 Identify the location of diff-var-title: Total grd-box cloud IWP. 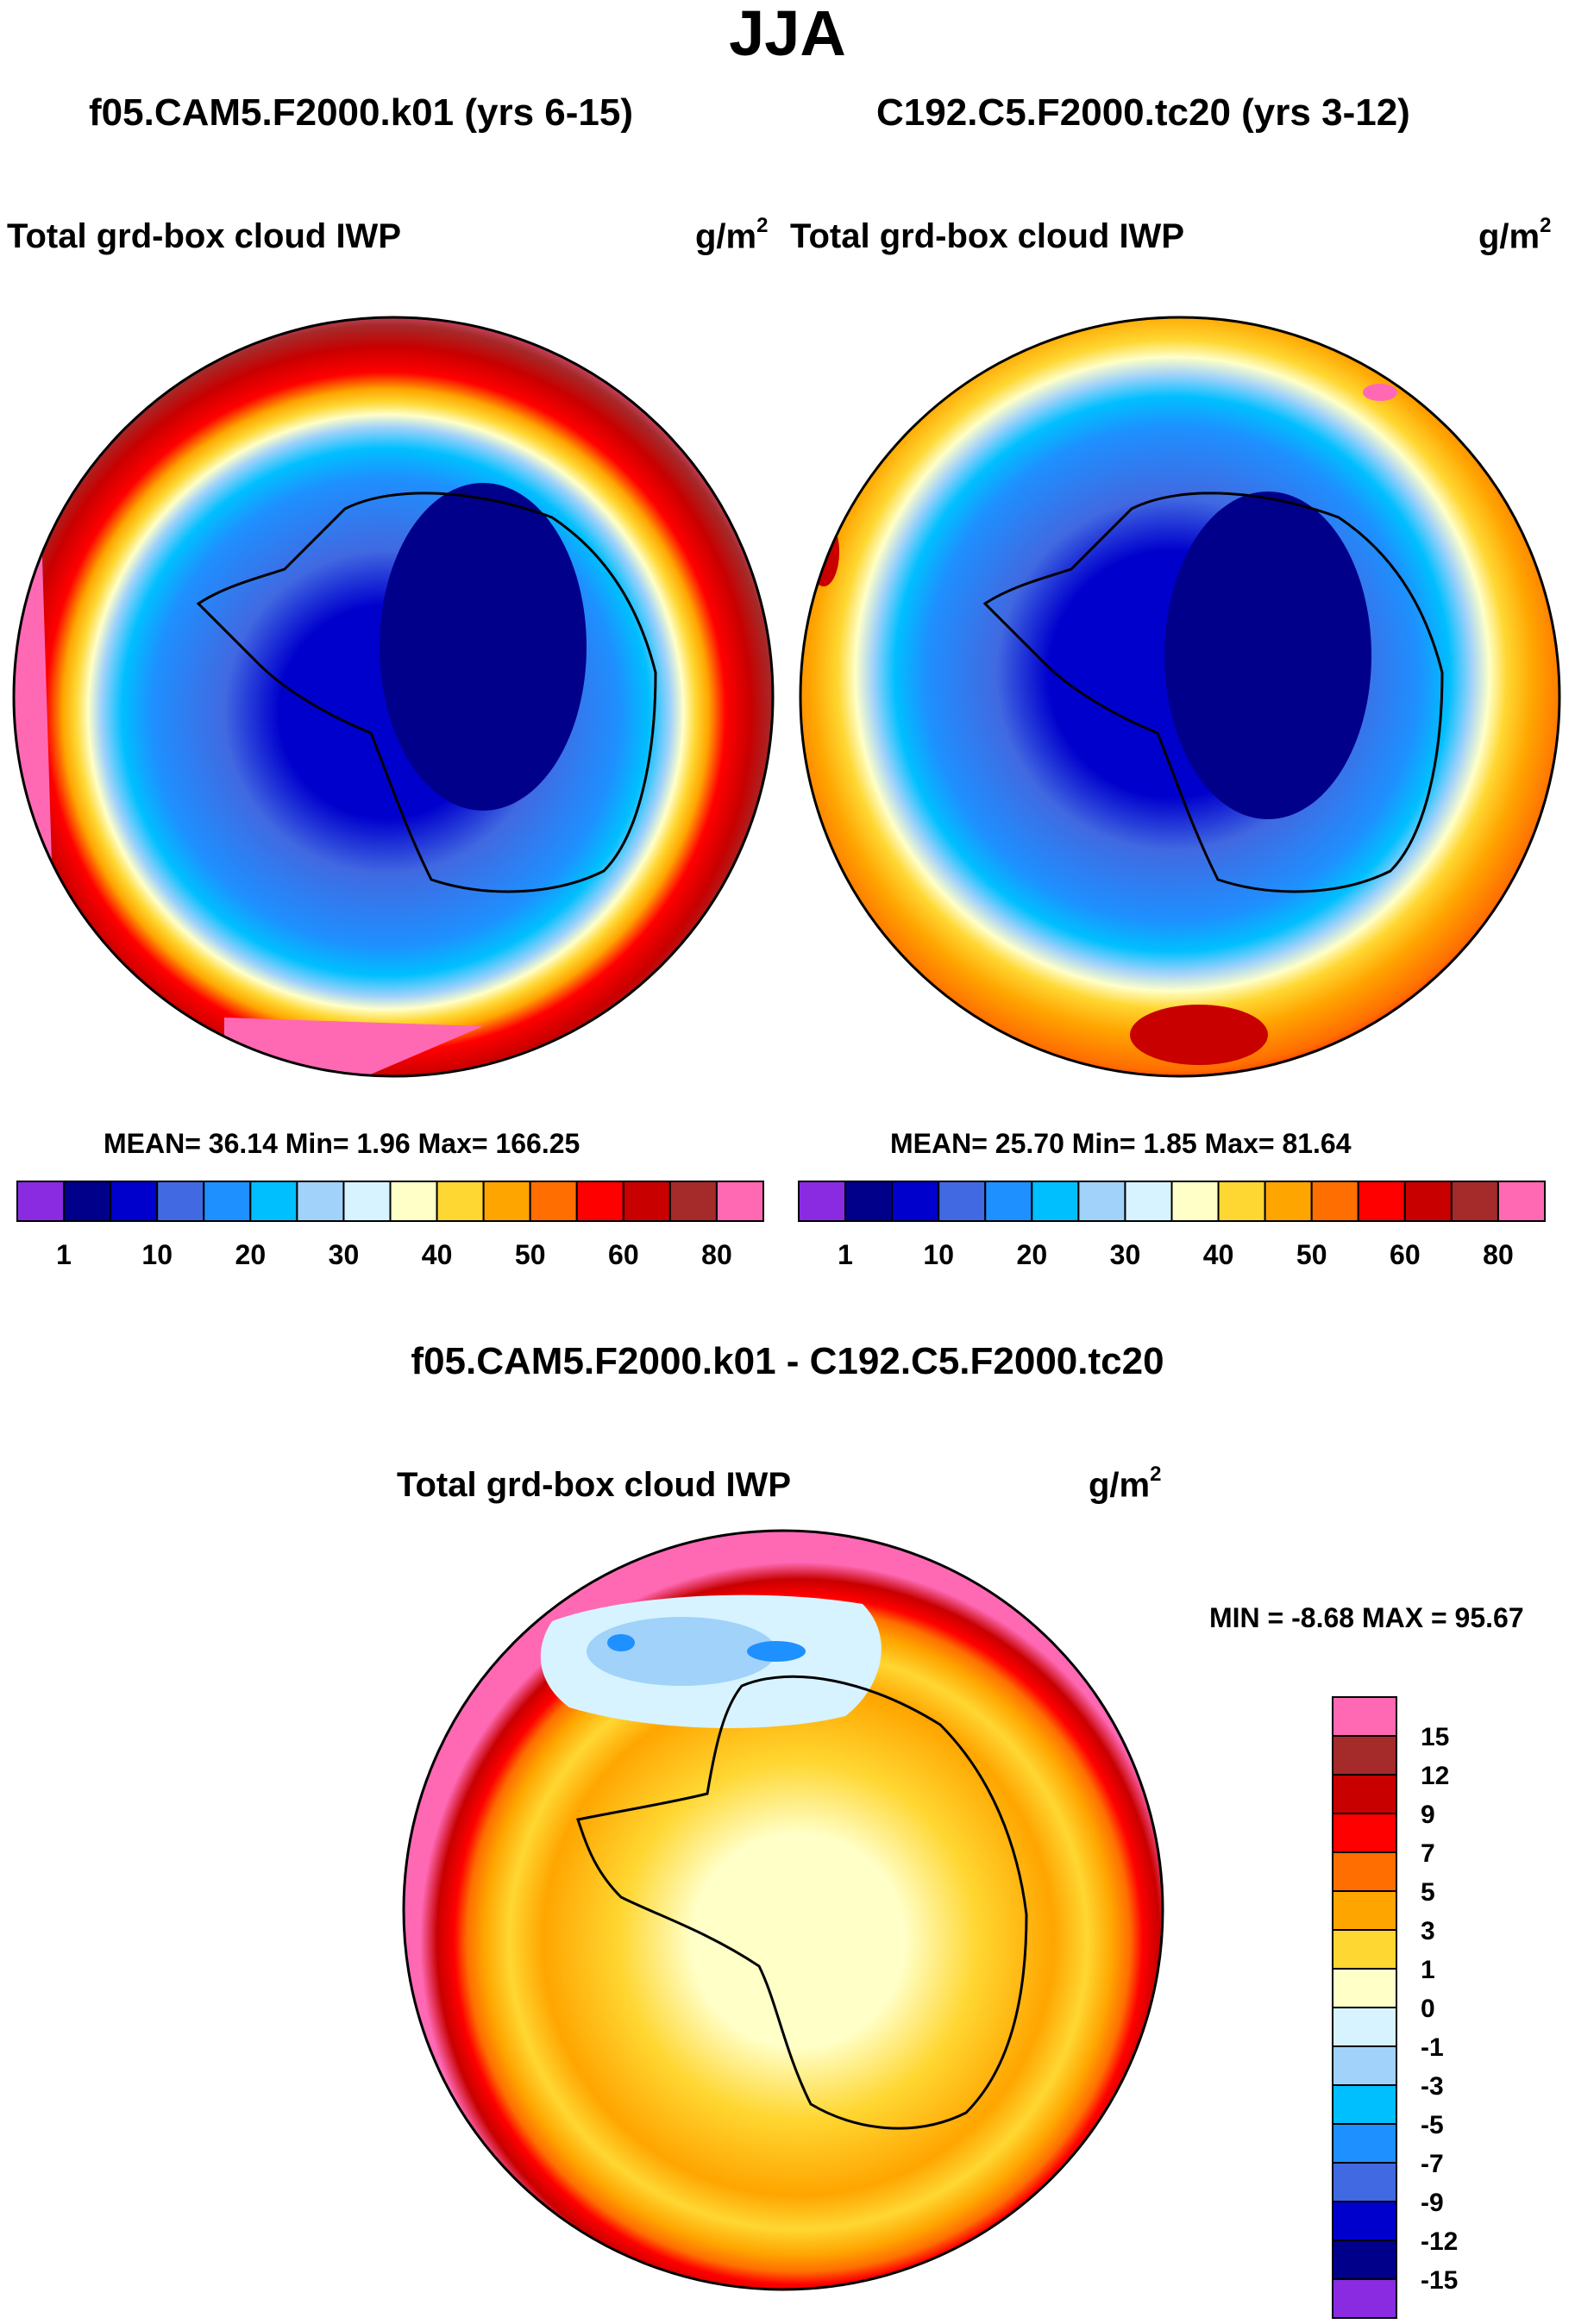
(594, 1485).